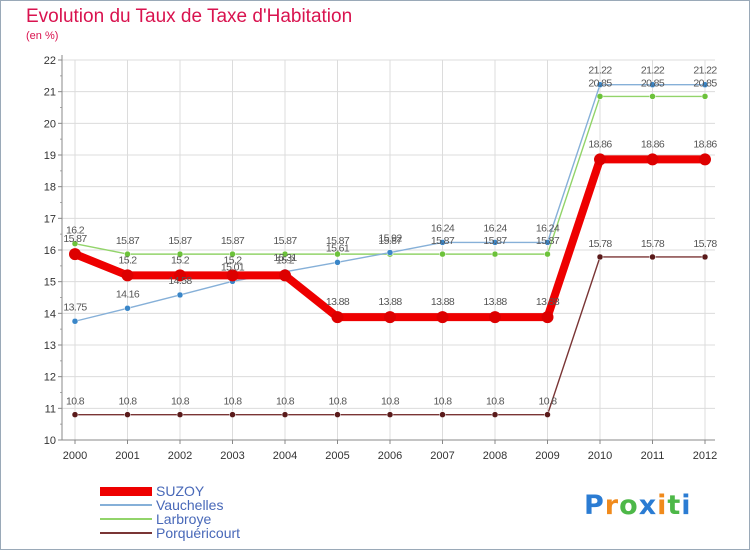 The height and width of the screenshot is (550, 750). I want to click on legend-item: SUZOY, so click(152, 491).